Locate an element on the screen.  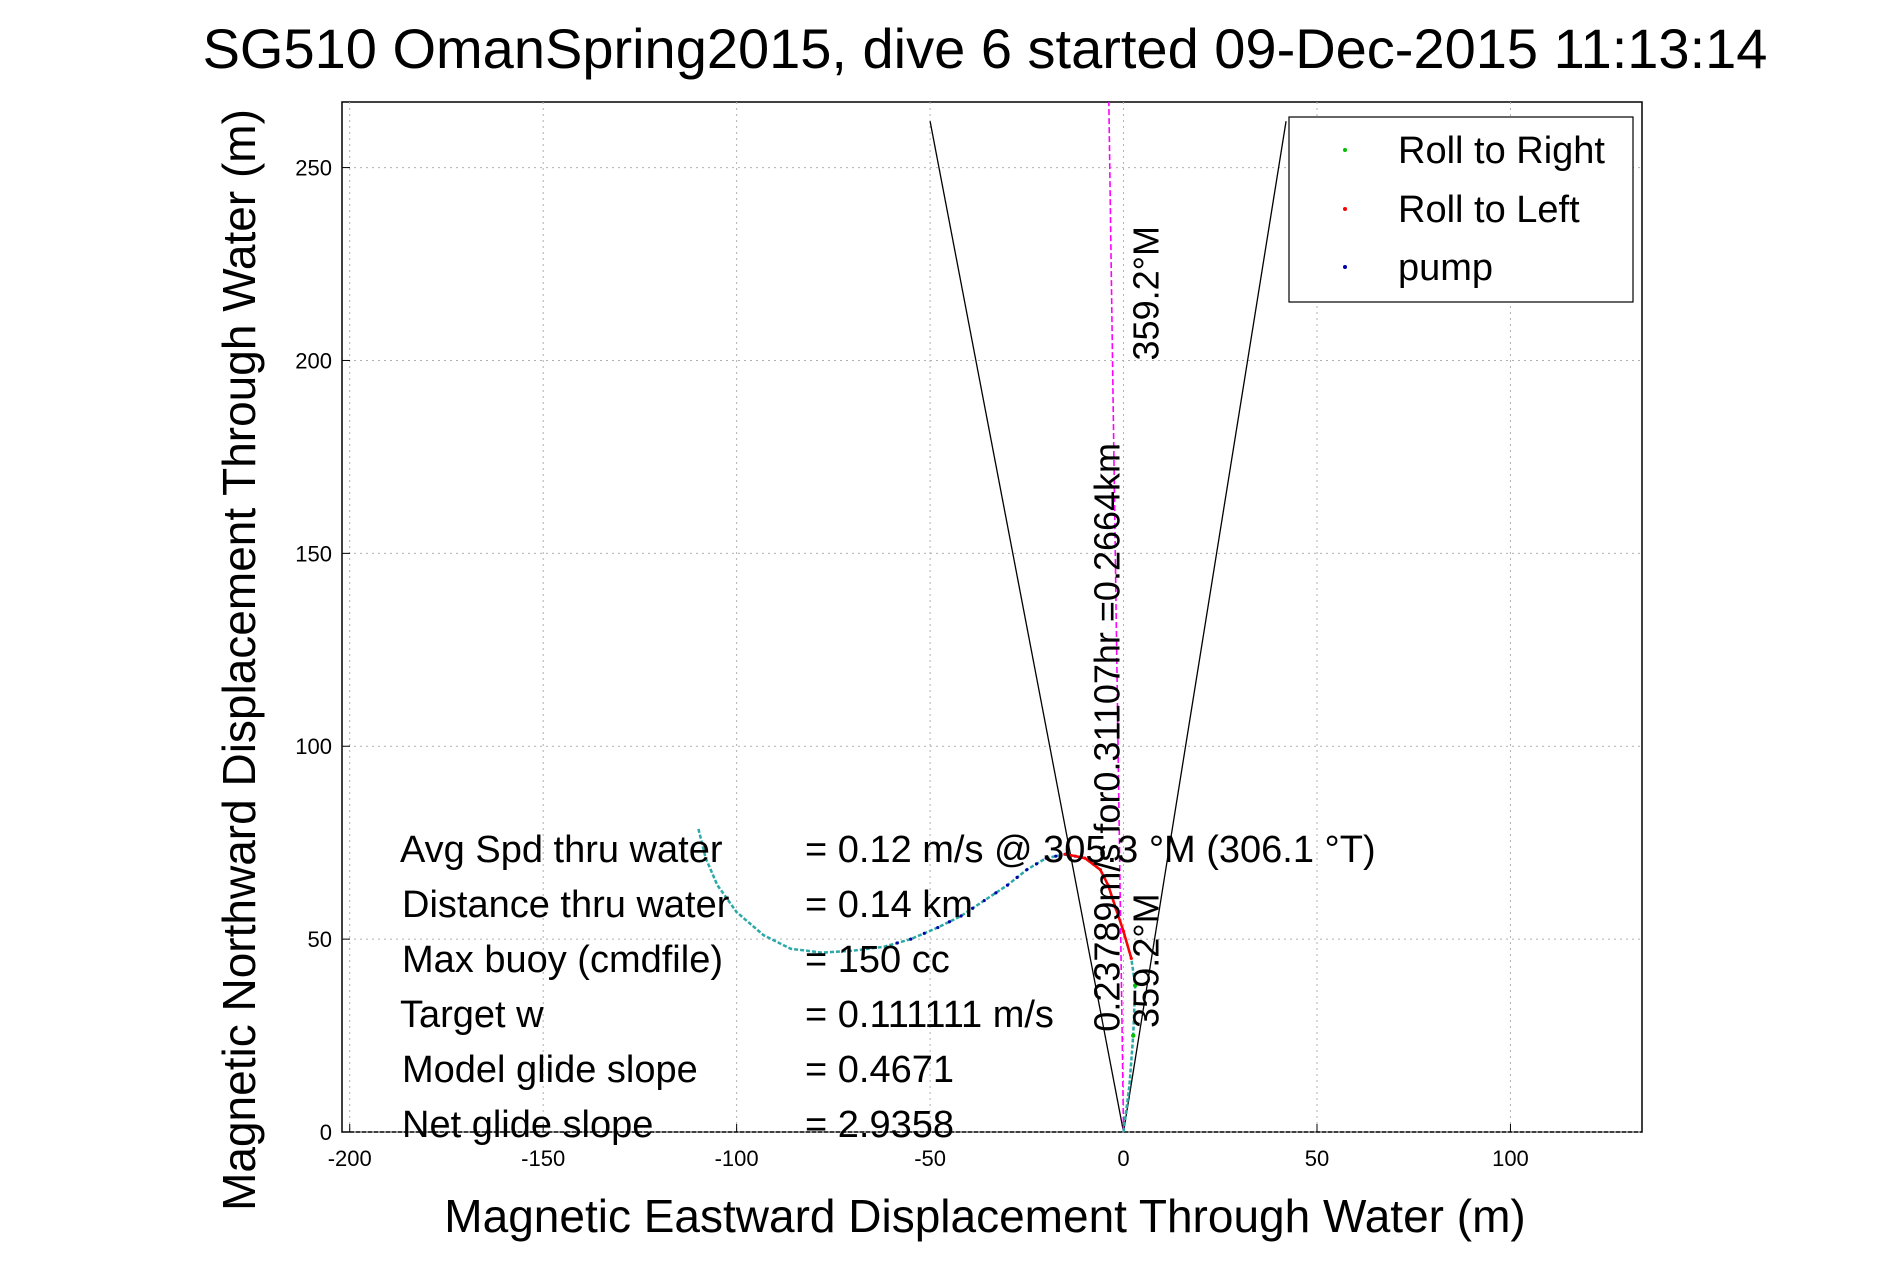
x-tick-label: -100 is located at coordinates (737, 1158).